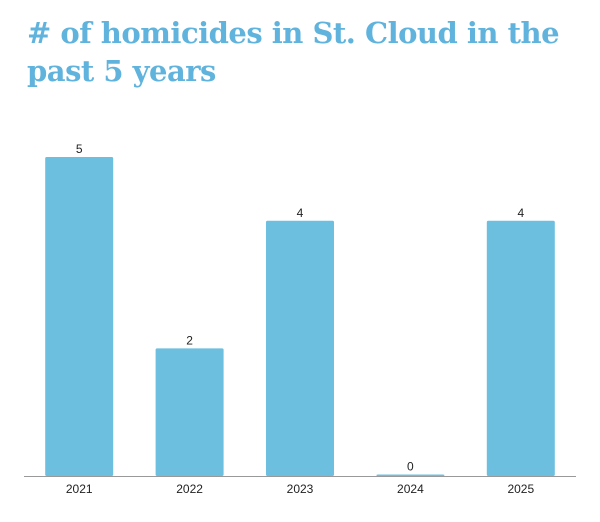 Image resolution: width=600 pixels, height=522 pixels. Describe the element at coordinates (189, 489) in the screenshot. I see `x-tick-label-2022: 2022` at that location.